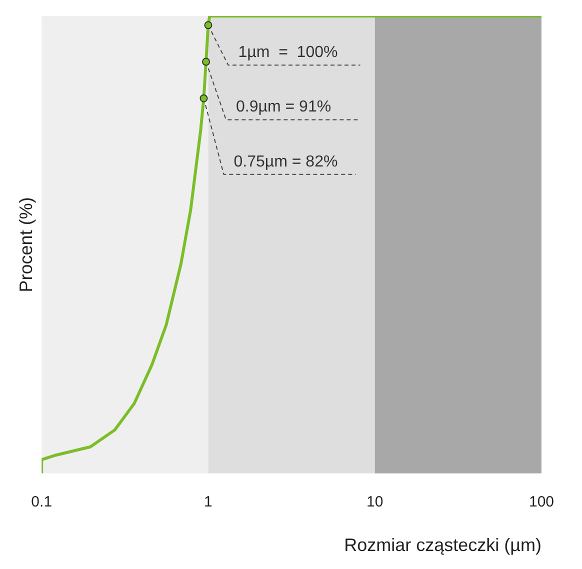 The width and height of the screenshot is (582, 569). Describe the element at coordinates (541, 502) in the screenshot. I see `x-tick-label: 100` at that location.